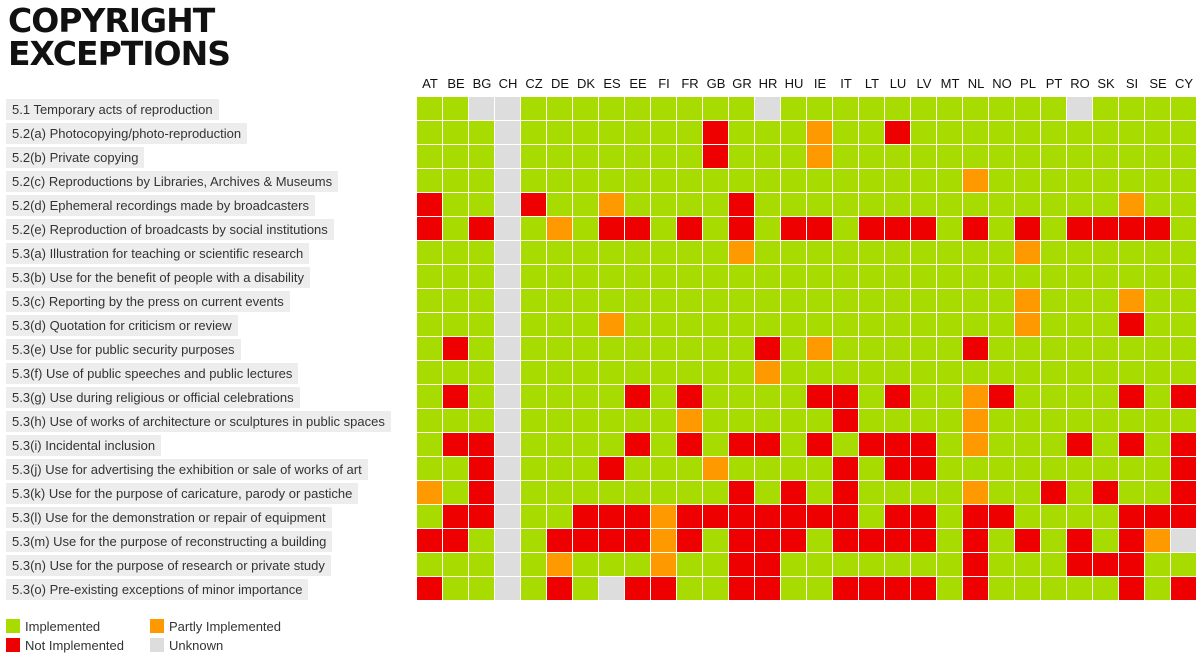 This screenshot has width=1200, height=660. Describe the element at coordinates (1002, 83) in the screenshot. I see `column-label-no: NO` at that location.